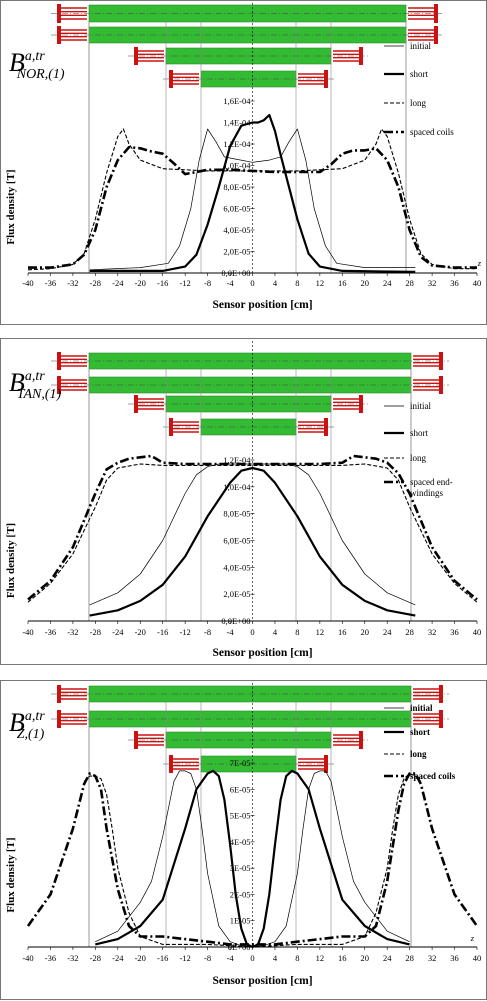  What do you see at coordinates (240, 868) in the screenshot?
I see `y-tick-label: 3E-05` at bounding box center [240, 868].